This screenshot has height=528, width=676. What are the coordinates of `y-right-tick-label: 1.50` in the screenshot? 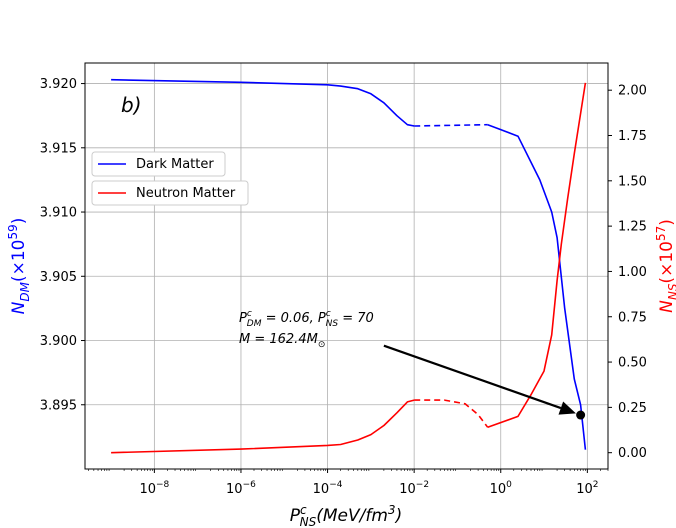 It's located at (632, 181).